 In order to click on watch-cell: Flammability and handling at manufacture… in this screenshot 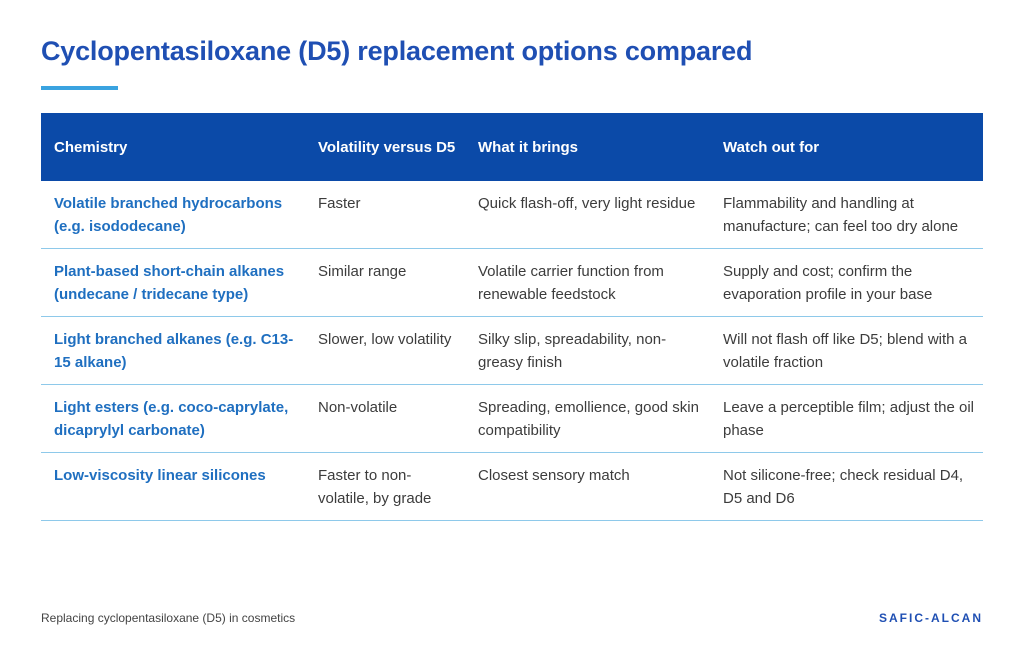, I will do `click(846, 215)`.